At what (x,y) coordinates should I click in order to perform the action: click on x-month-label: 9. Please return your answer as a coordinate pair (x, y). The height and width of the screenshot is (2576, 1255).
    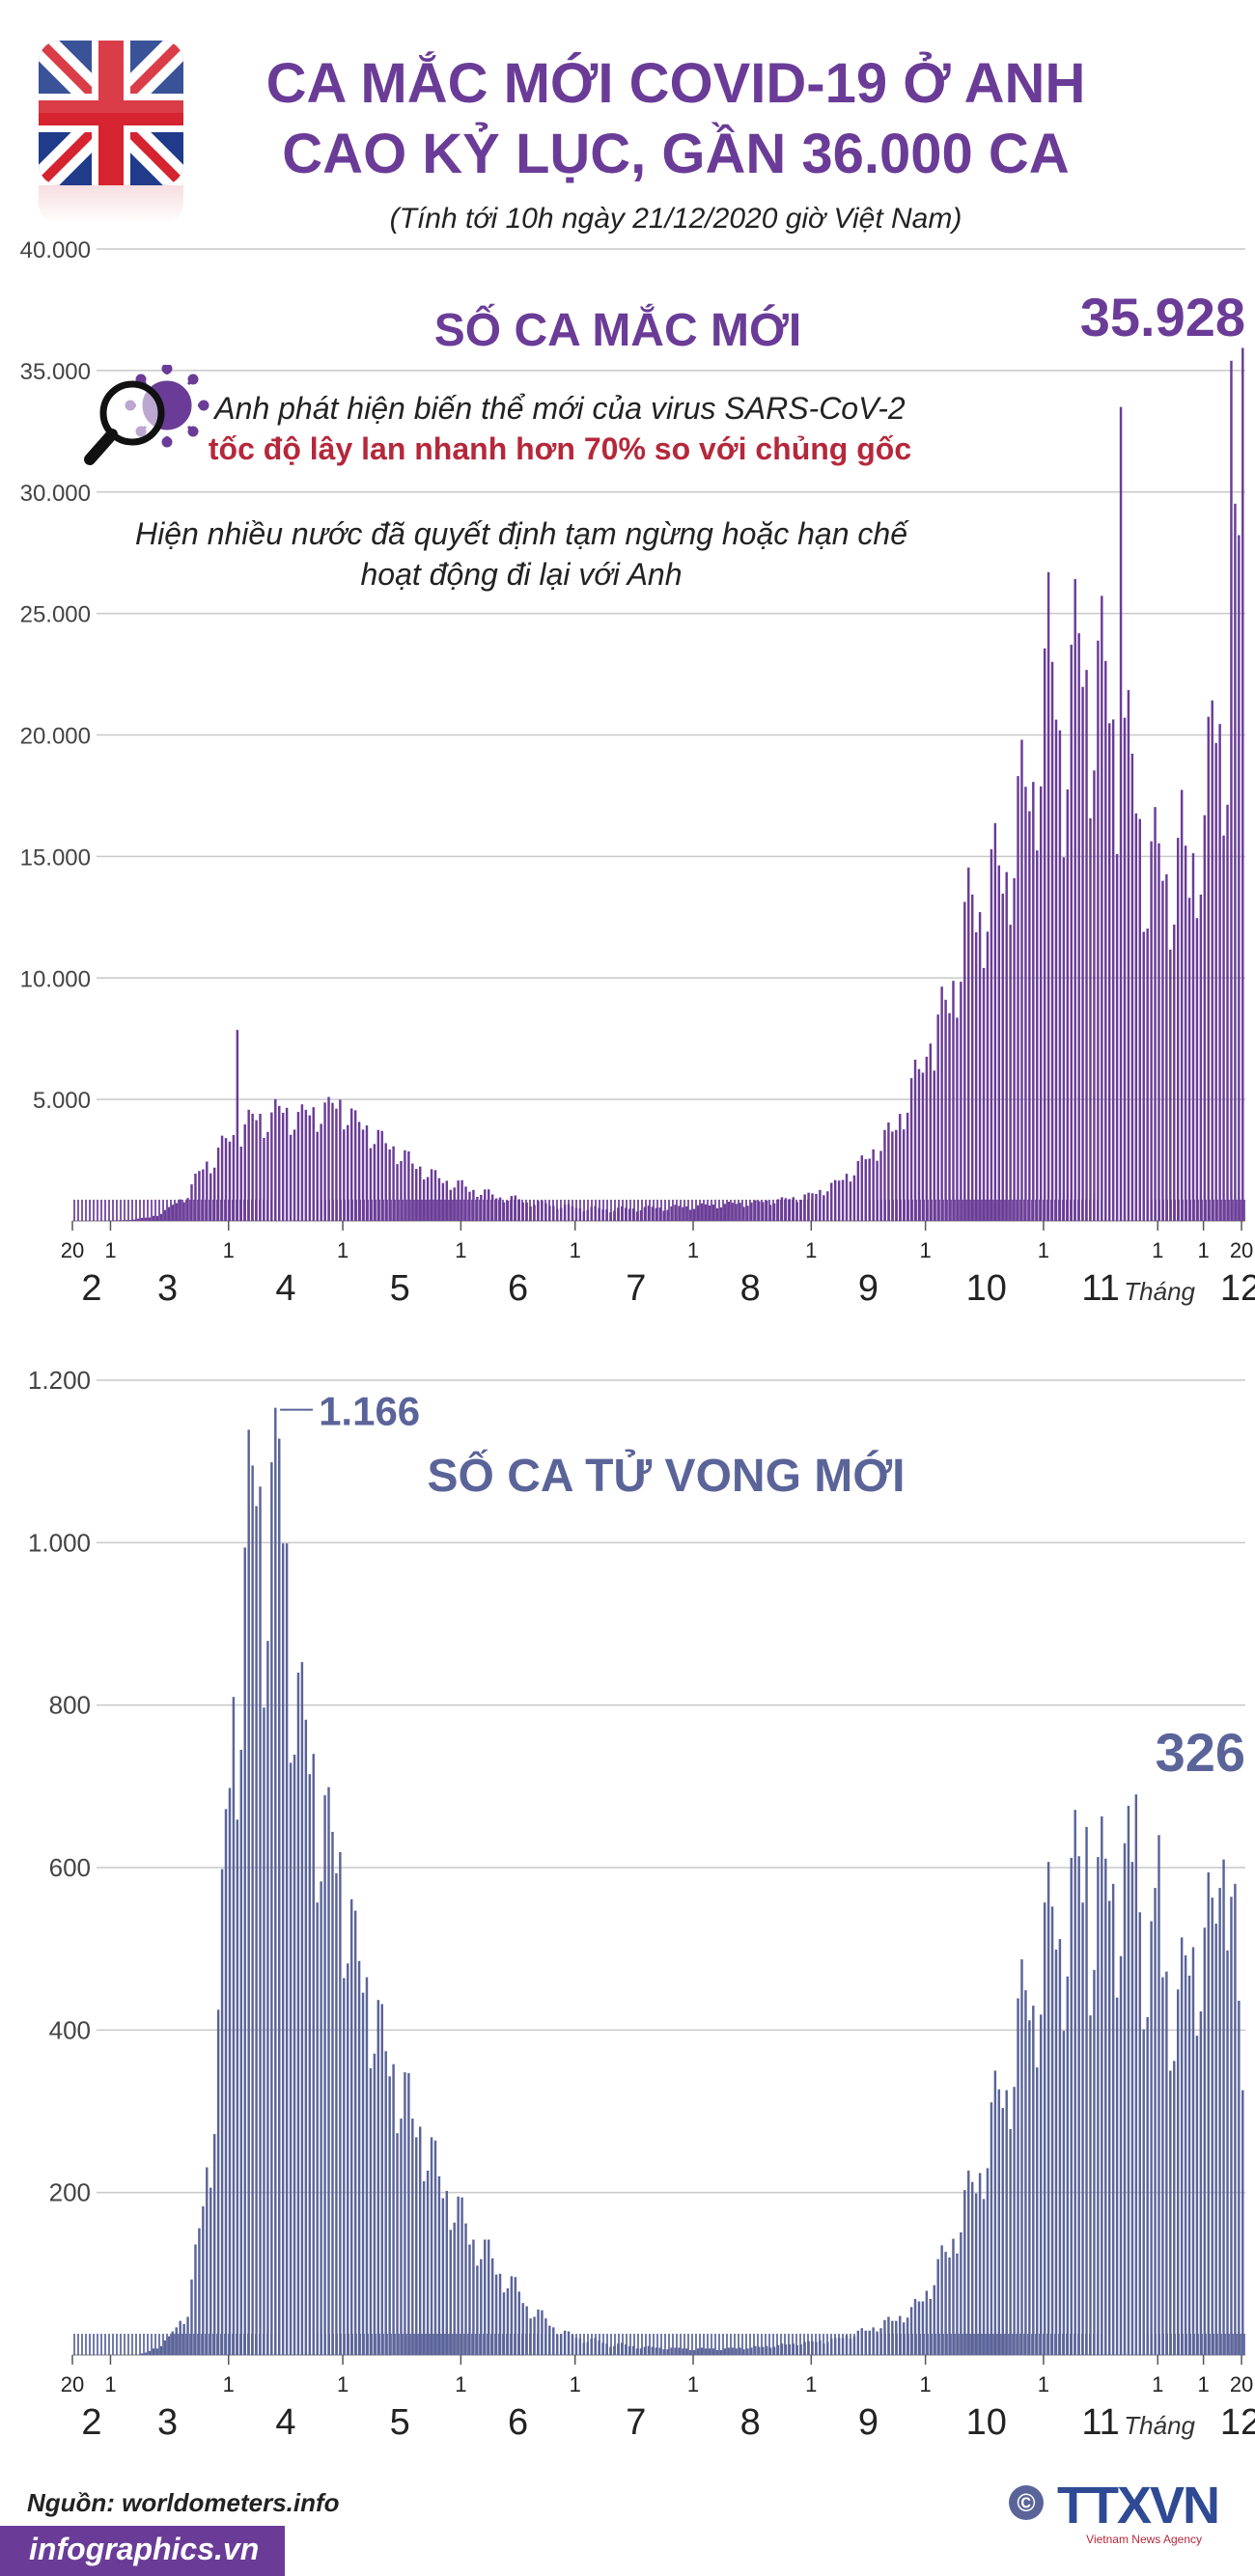
    Looking at the image, I should click on (868, 1288).